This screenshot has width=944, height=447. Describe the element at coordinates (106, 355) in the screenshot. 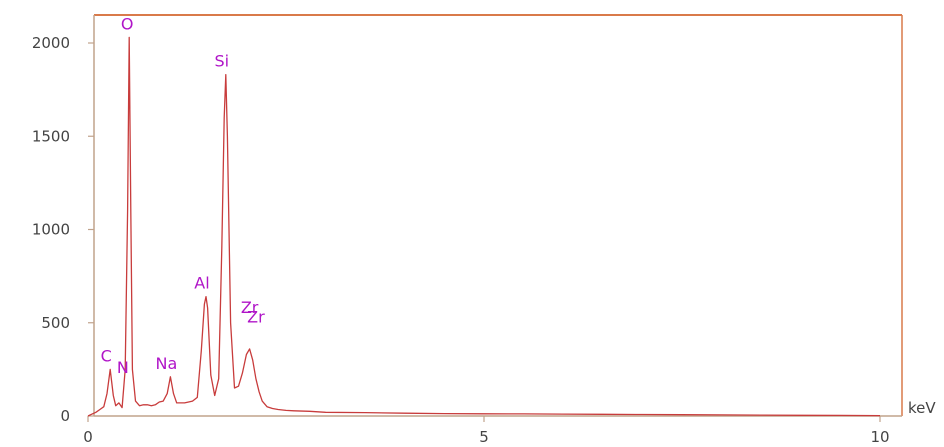

I see `peak-label-c: C` at that location.